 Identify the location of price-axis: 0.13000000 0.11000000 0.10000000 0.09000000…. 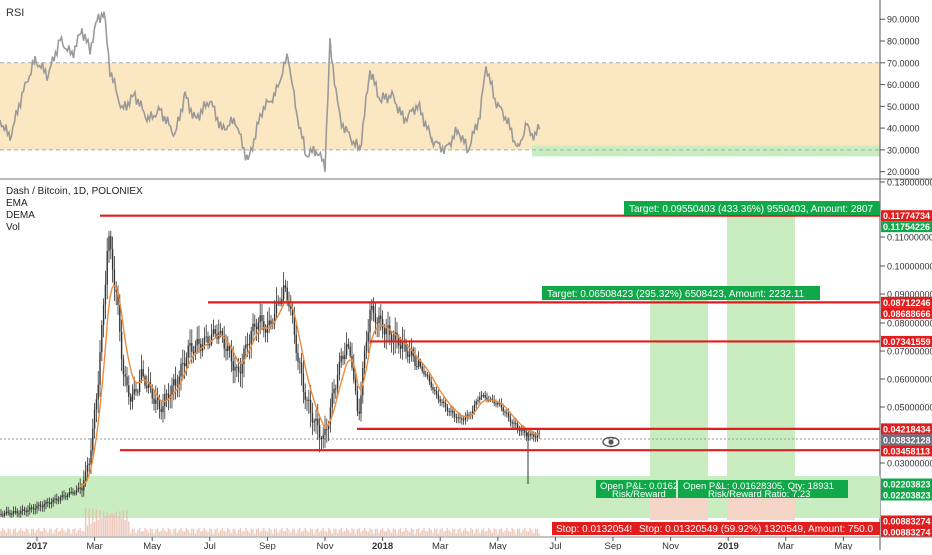
(906, 323).